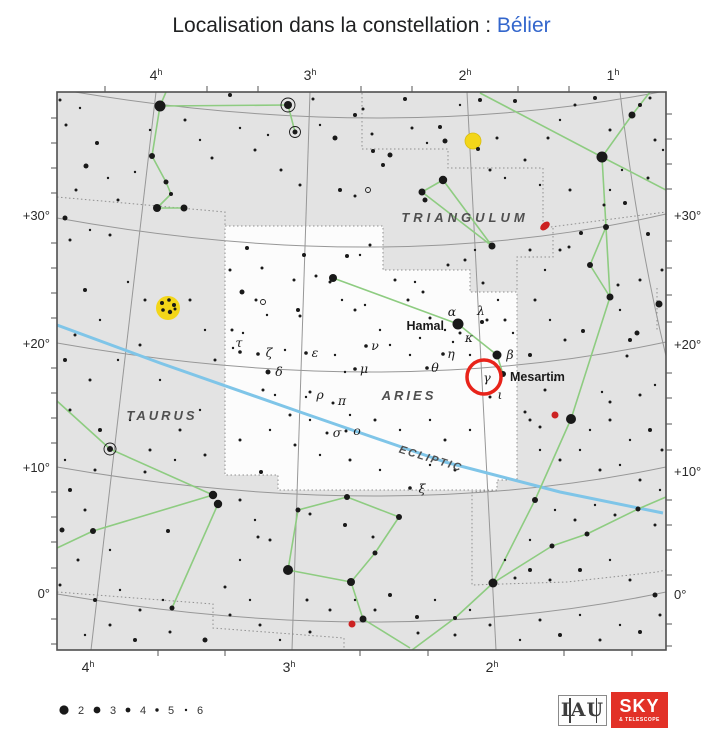 The image size is (723, 736). I want to click on star-greek-label: α, so click(452, 311).